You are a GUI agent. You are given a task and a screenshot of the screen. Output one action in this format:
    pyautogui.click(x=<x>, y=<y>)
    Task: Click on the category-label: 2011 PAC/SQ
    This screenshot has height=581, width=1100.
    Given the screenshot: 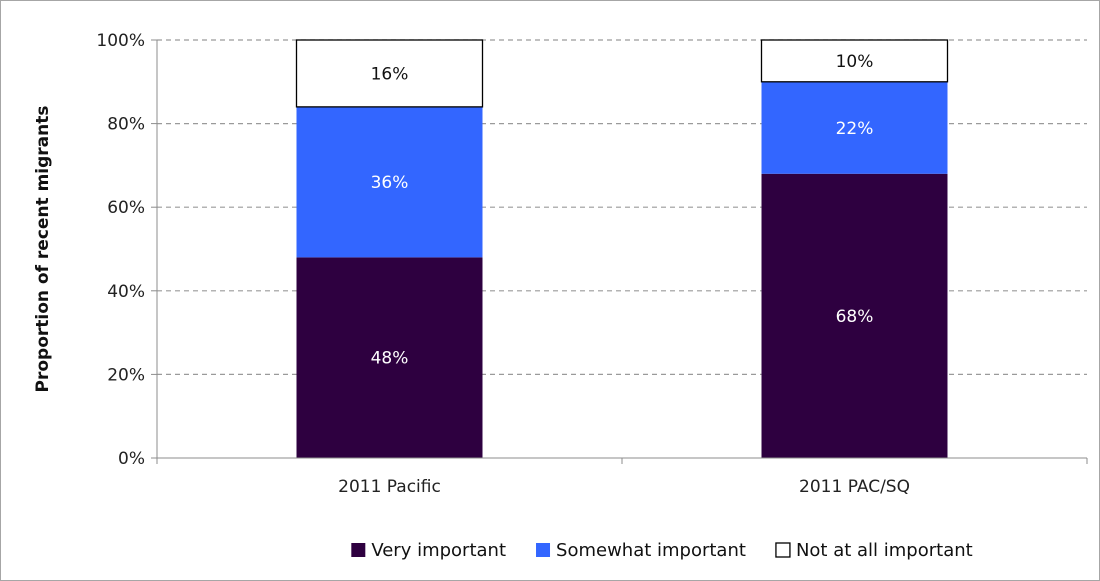 What is the action you would take?
    pyautogui.click(x=854, y=487)
    